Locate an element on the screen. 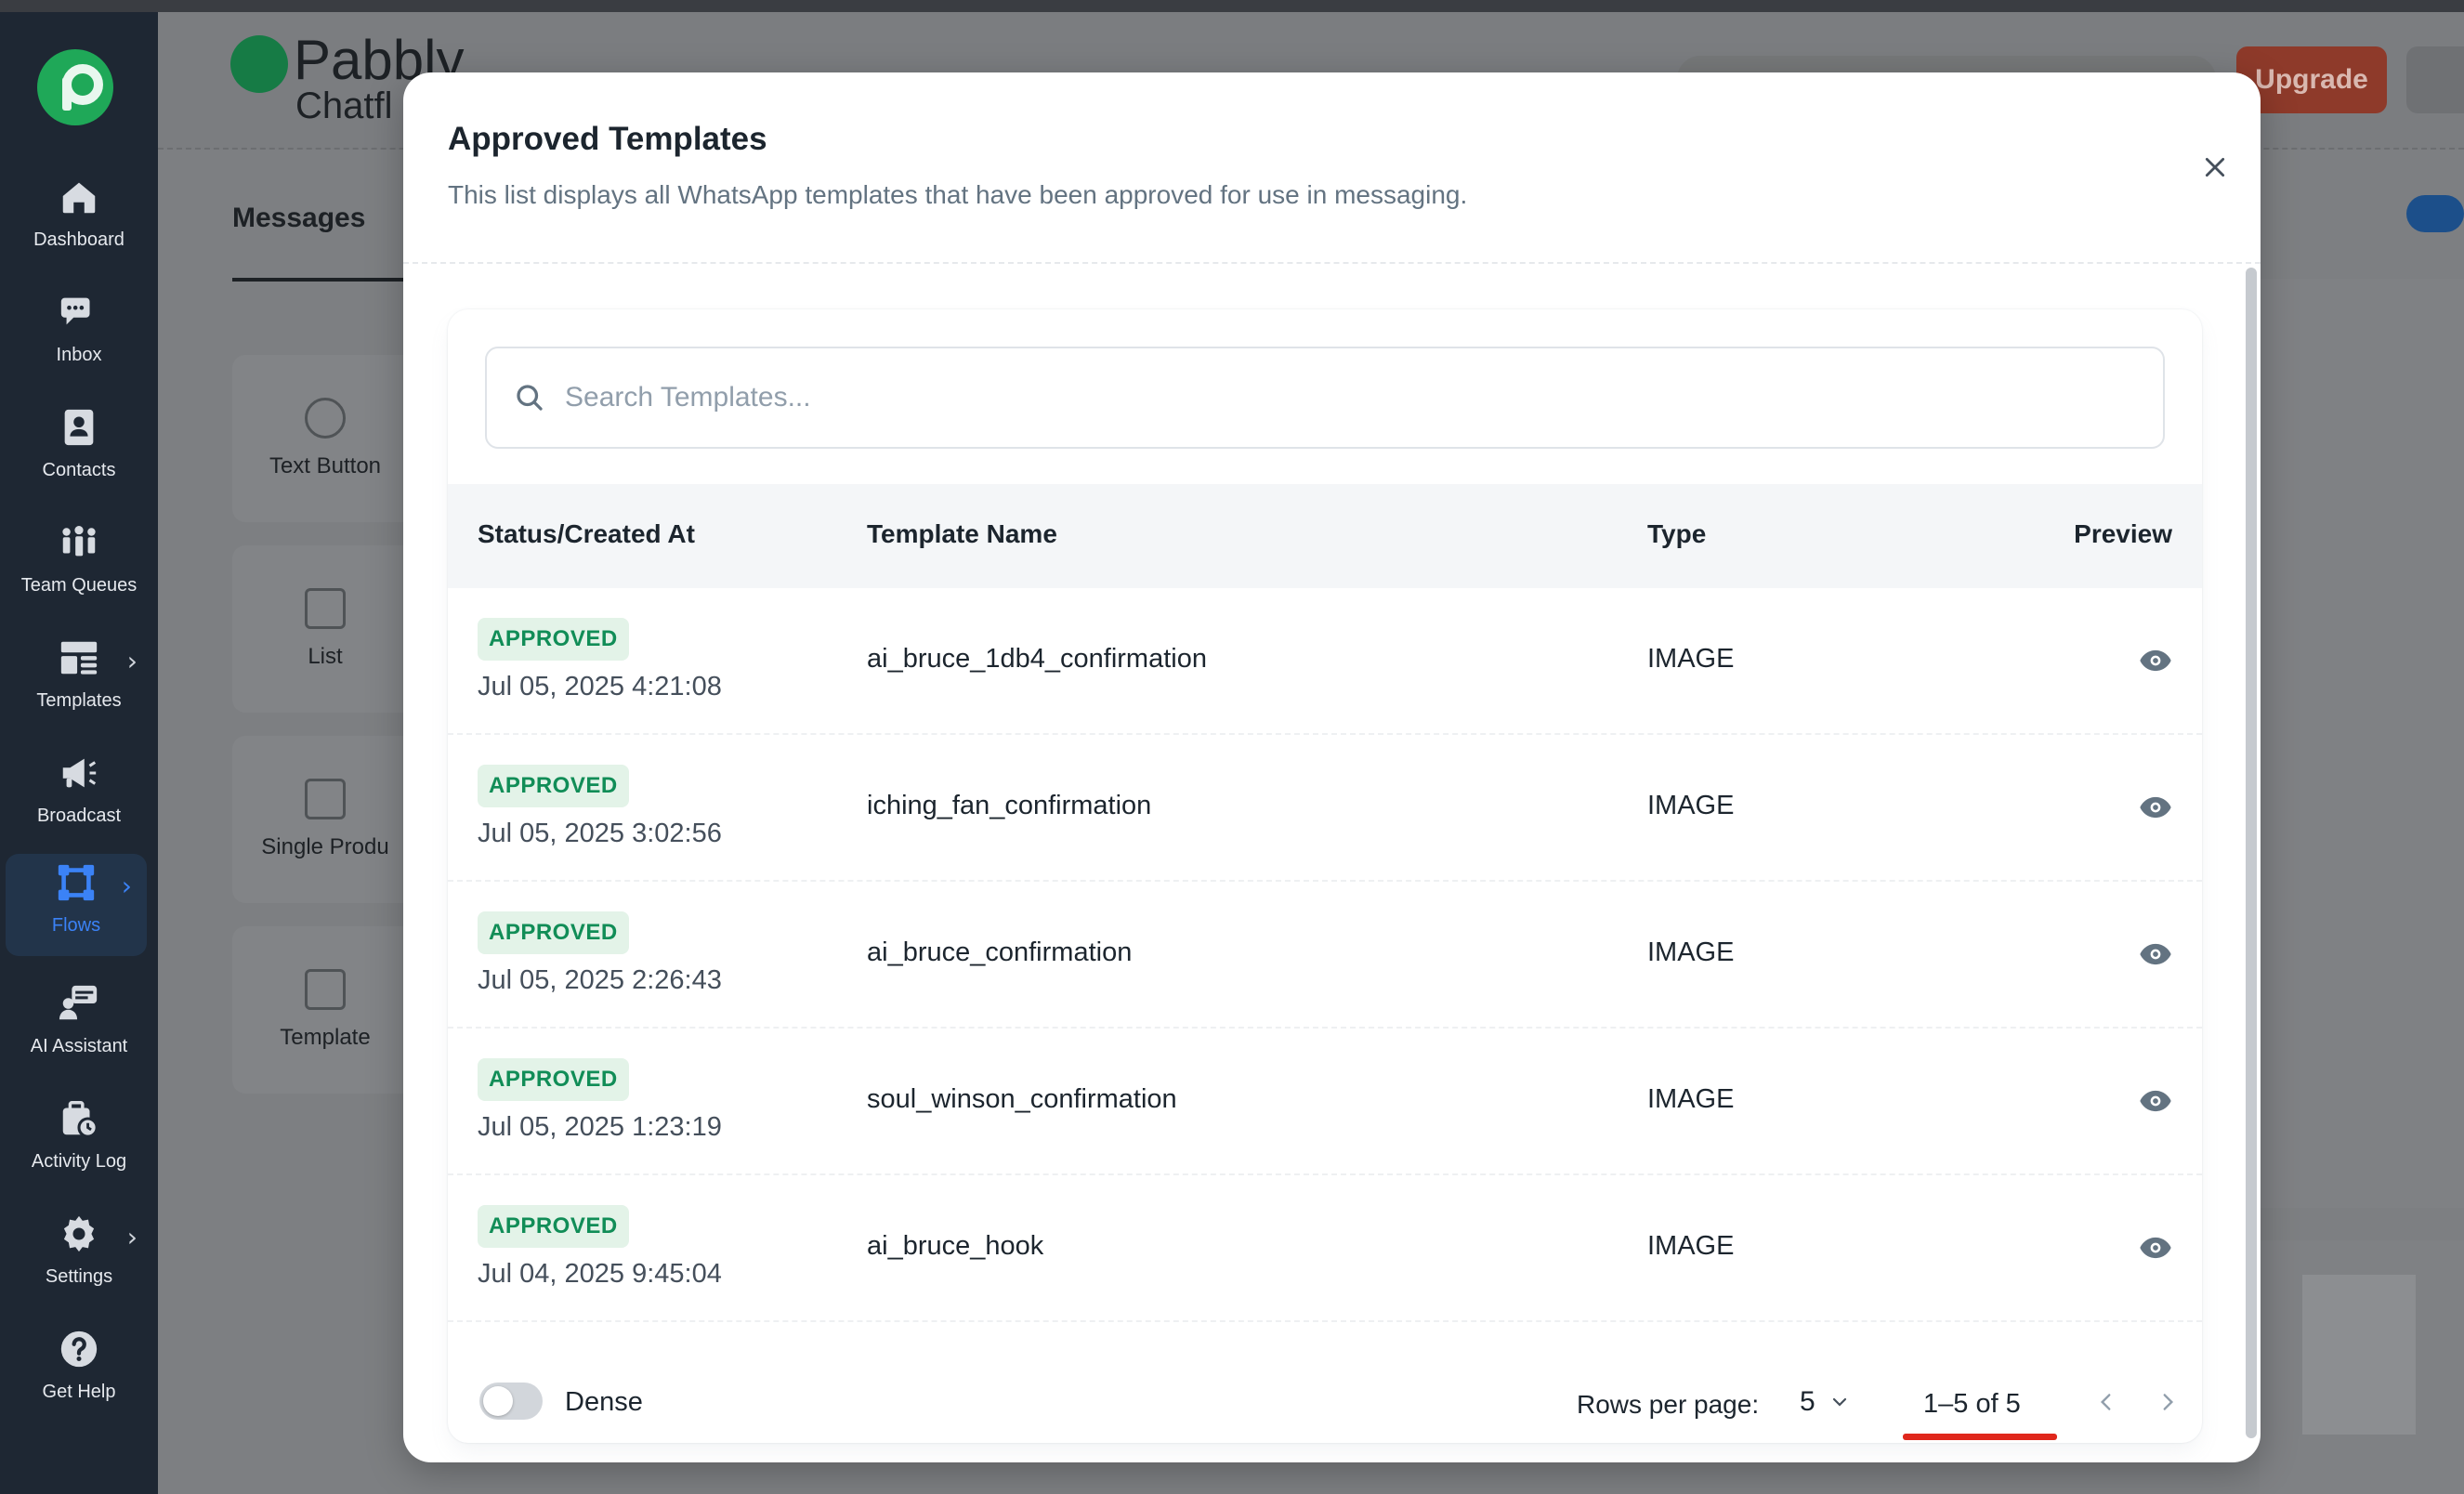 The height and width of the screenshot is (1494, 2464). sidebar-item-label: Templates is located at coordinates (79, 700).